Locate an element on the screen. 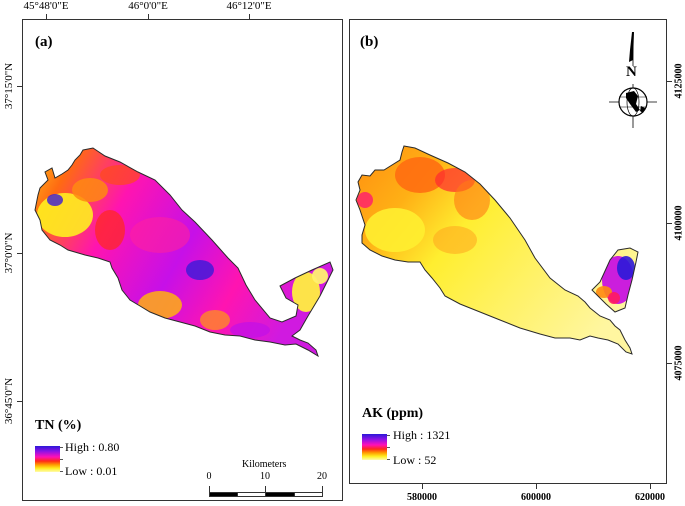  easting-label: 600000 is located at coordinates (536, 497).